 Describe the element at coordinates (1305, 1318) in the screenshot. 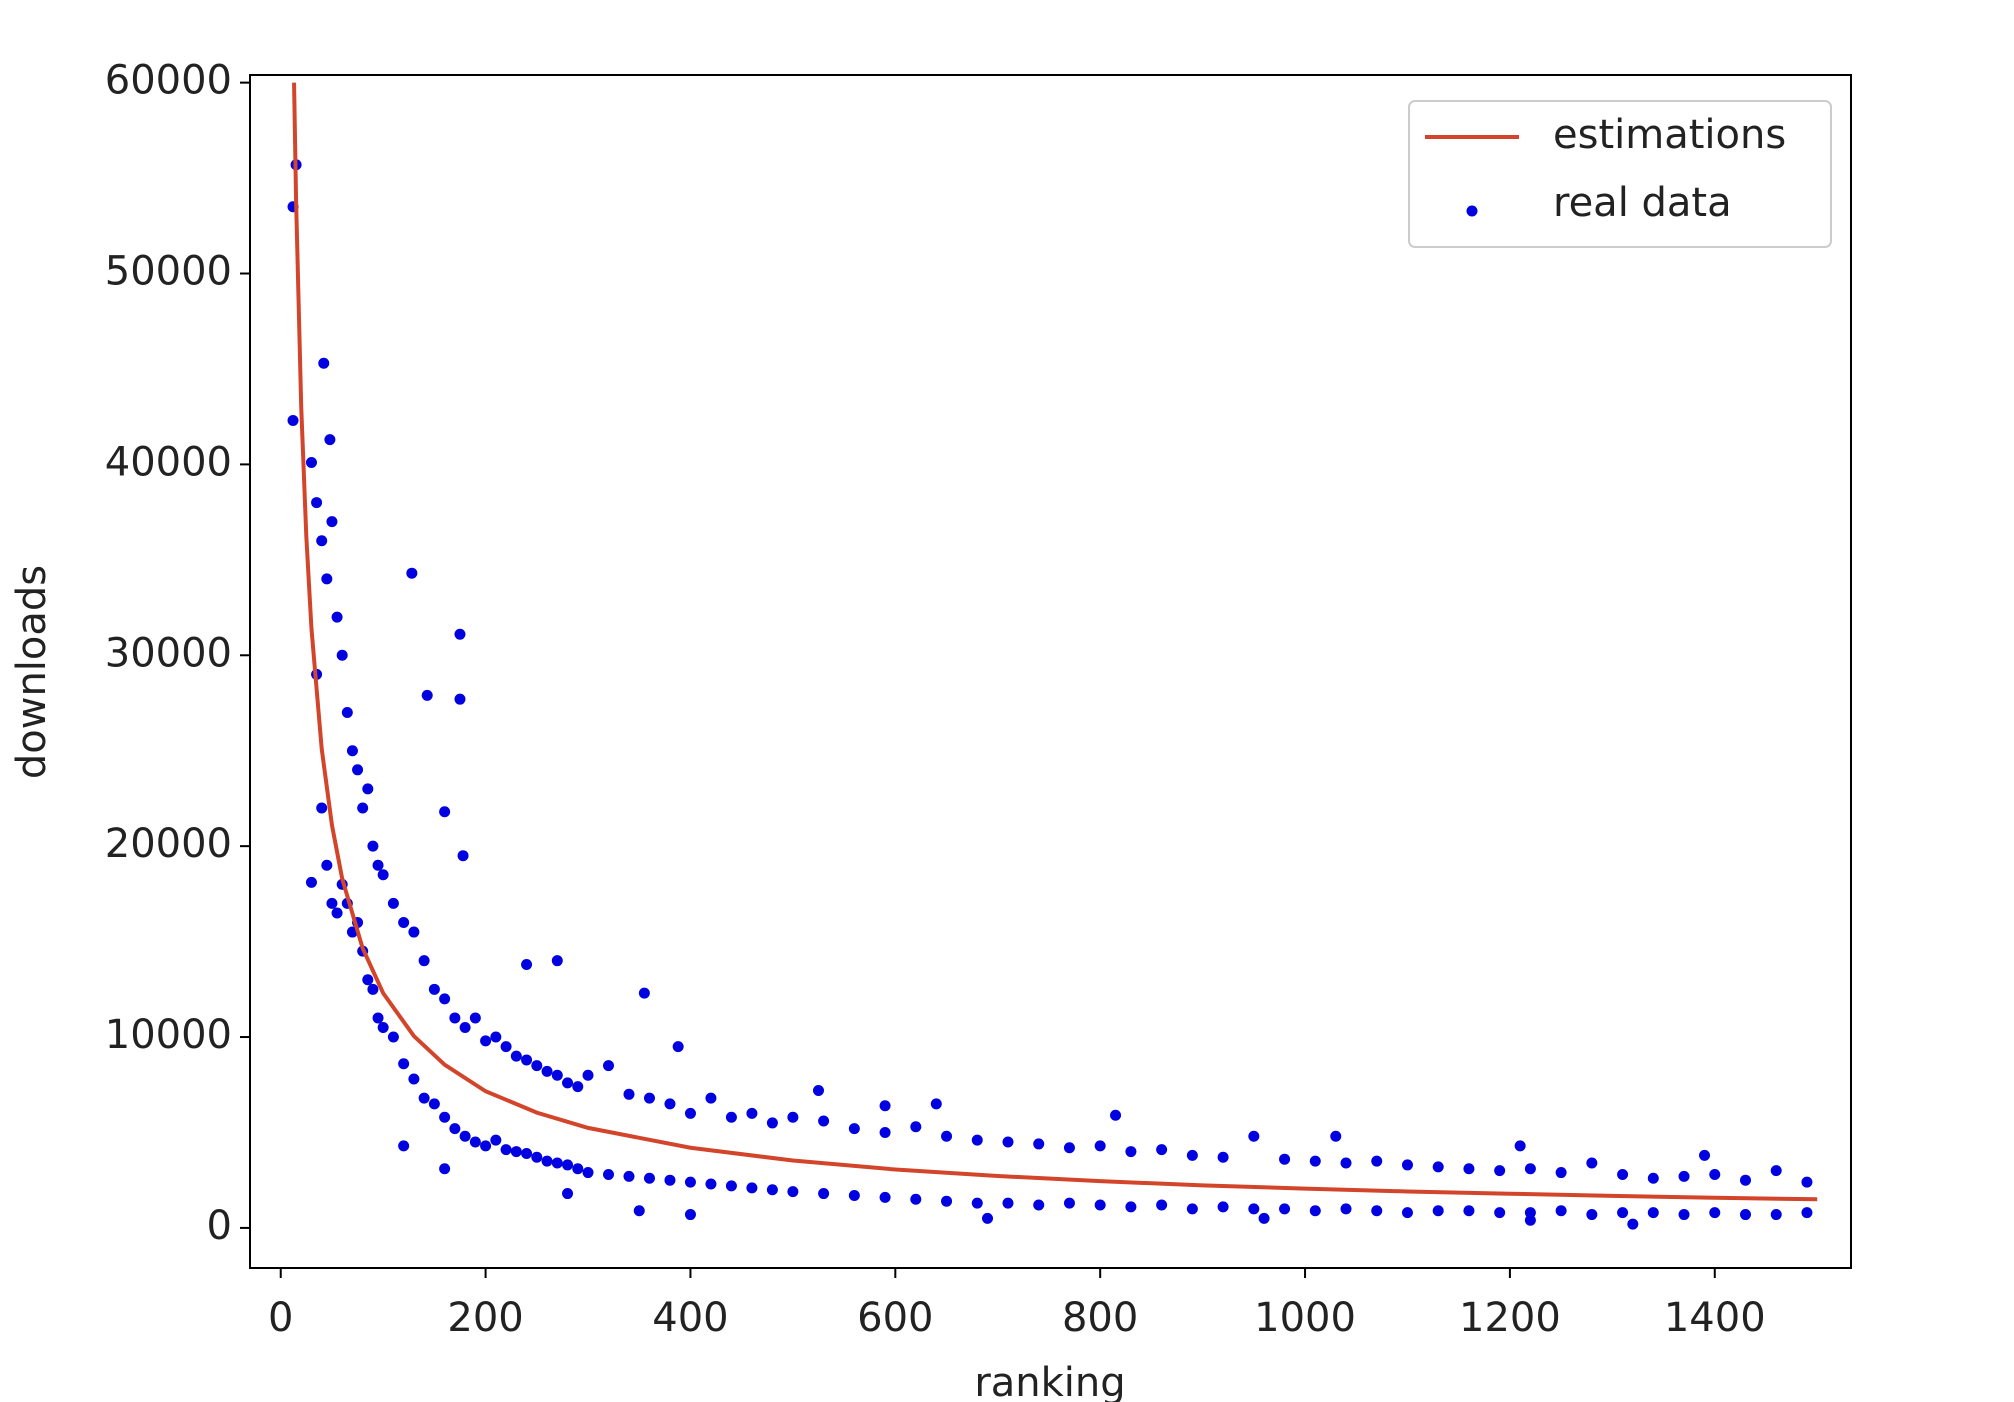

I see `x-tick-label: 1000` at that location.